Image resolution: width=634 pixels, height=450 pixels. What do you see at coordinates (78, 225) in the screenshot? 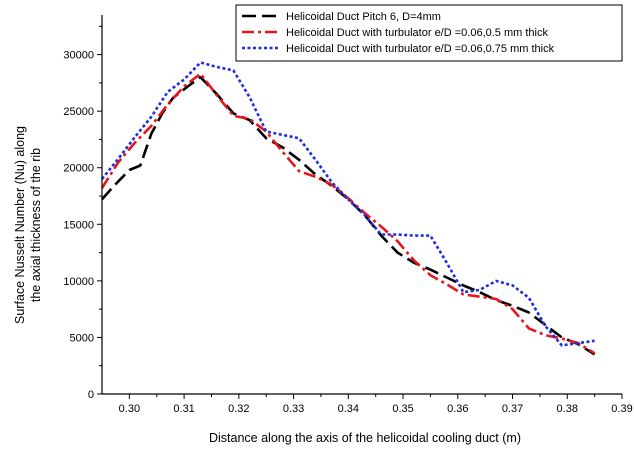
I see `y-tick-label: 15000` at bounding box center [78, 225].